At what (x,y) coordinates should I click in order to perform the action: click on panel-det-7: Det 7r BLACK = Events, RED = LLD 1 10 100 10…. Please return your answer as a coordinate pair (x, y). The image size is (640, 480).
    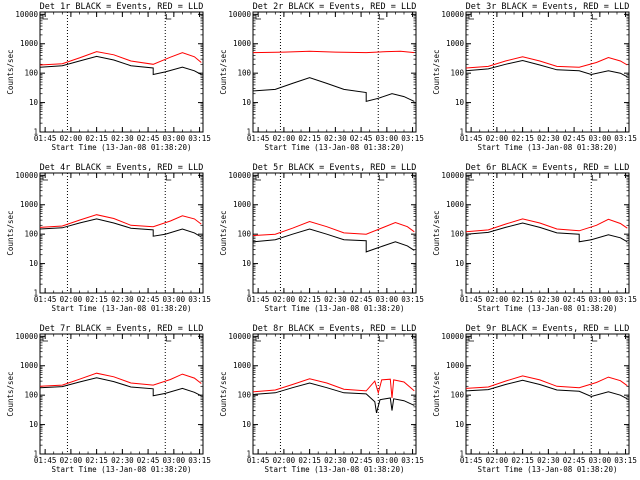
    Looking at the image, I should click on (108, 399).